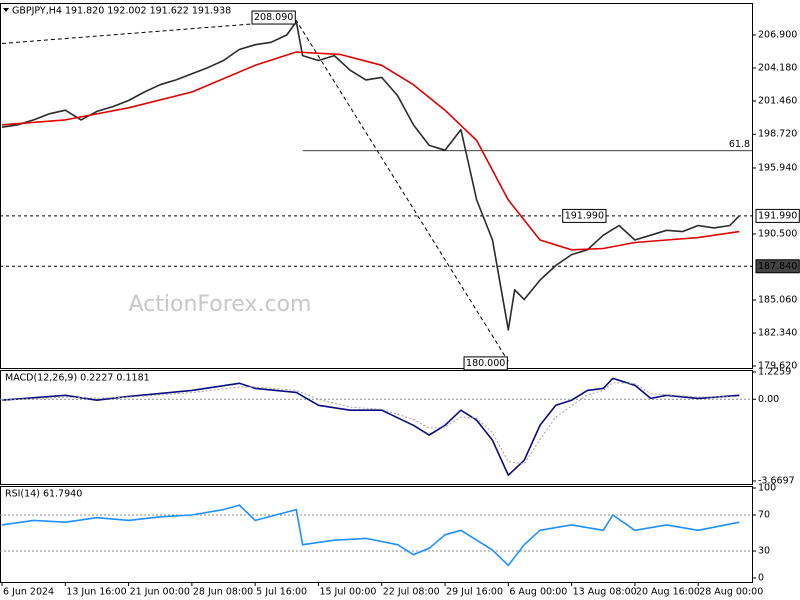 The width and height of the screenshot is (800, 600). I want to click on x-tick-label: 20 Aug 16:00, so click(668, 592).